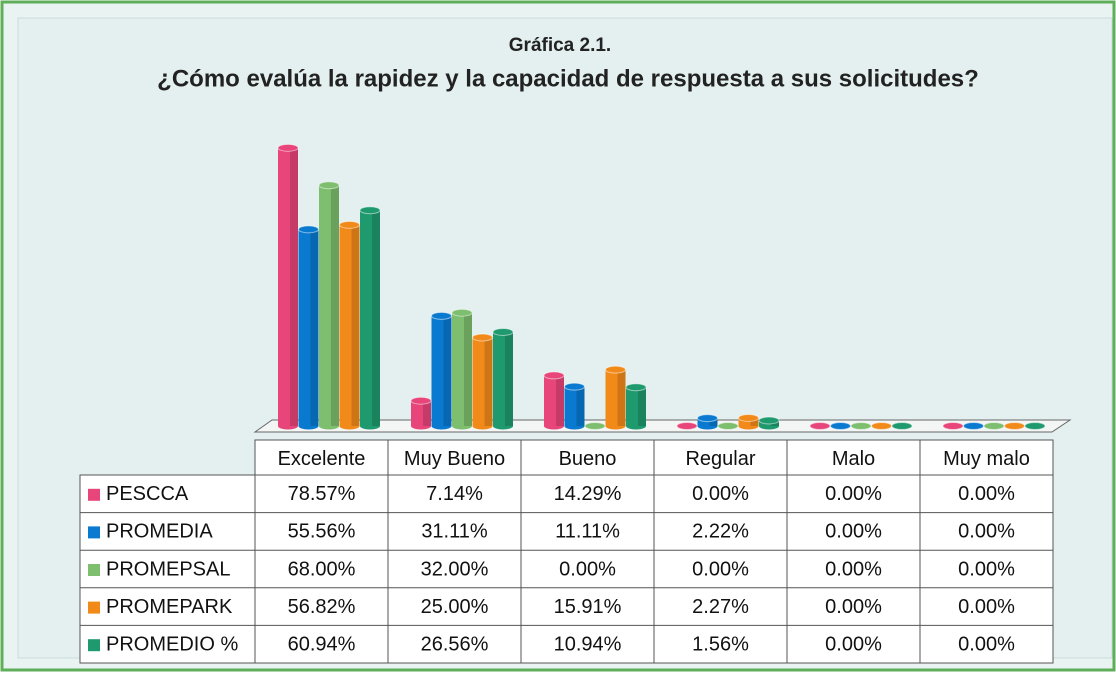 This screenshot has height=677, width=1116. I want to click on table-value: 26.56%, so click(455, 644).